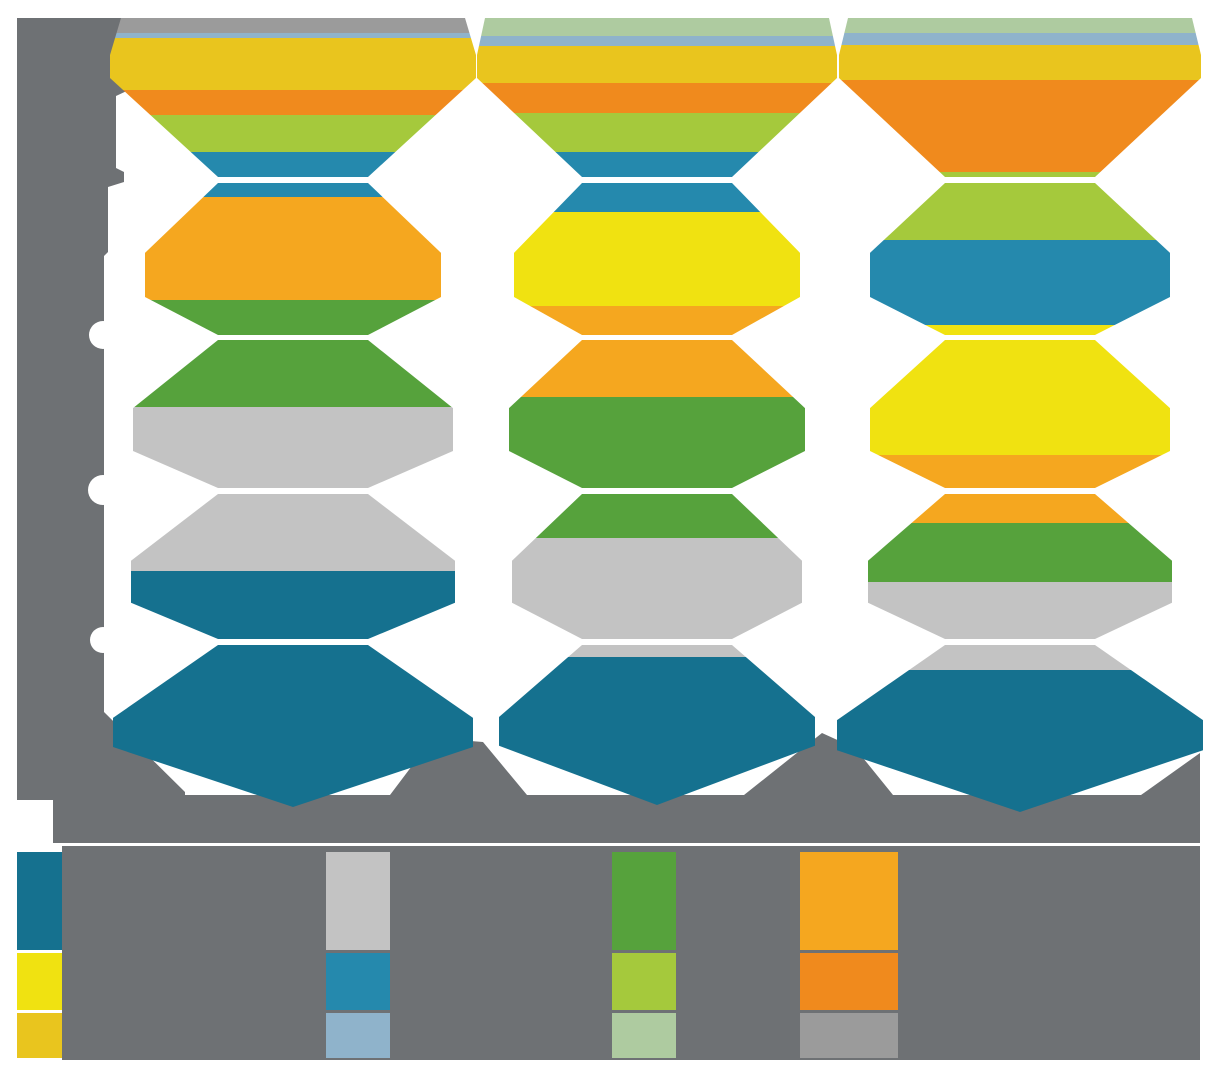  Describe the element at coordinates (644, 1035) in the screenshot. I see `legend-swatch-sage` at that location.